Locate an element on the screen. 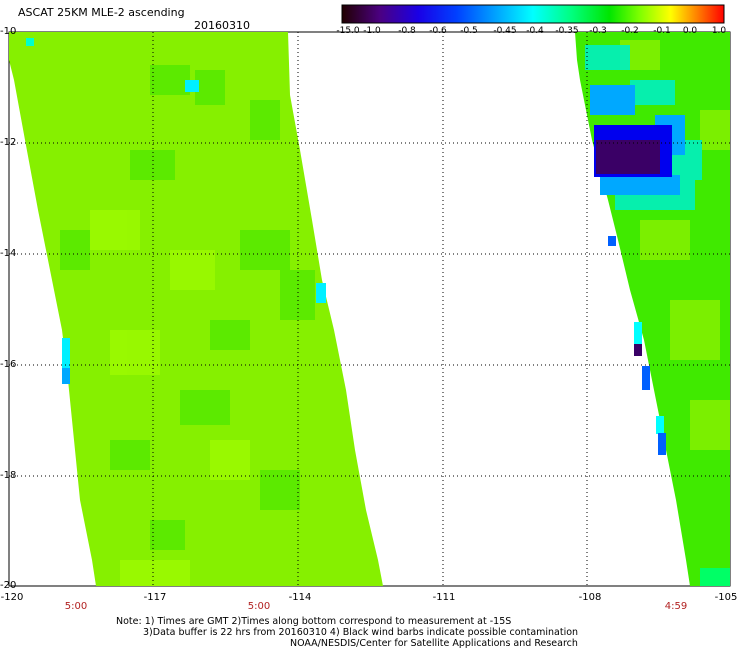  colorbar-label: -0.35 is located at coordinates (567, 31).